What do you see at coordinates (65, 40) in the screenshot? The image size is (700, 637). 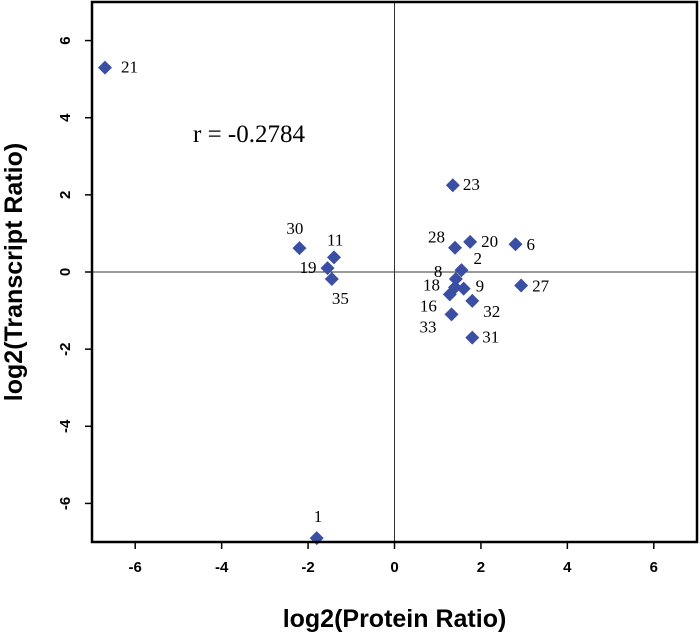 I see `y-tick-label: 6` at bounding box center [65, 40].